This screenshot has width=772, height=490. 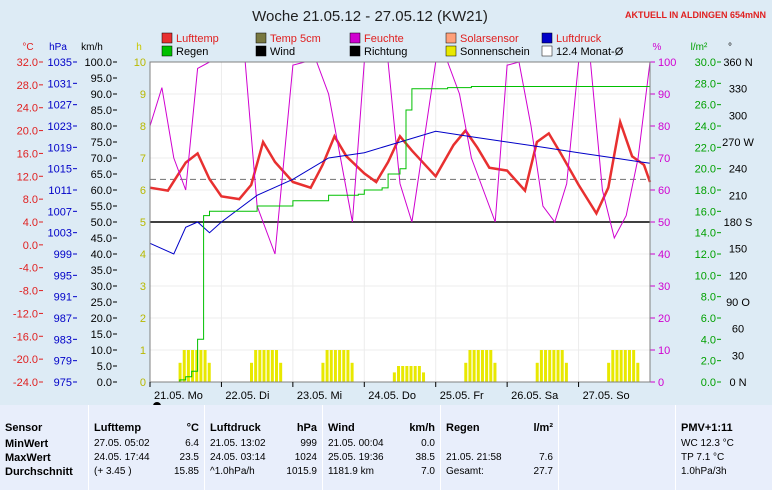 What do you see at coordinates (63, 340) in the screenshot?
I see `hpa-tick: 983` at bounding box center [63, 340].